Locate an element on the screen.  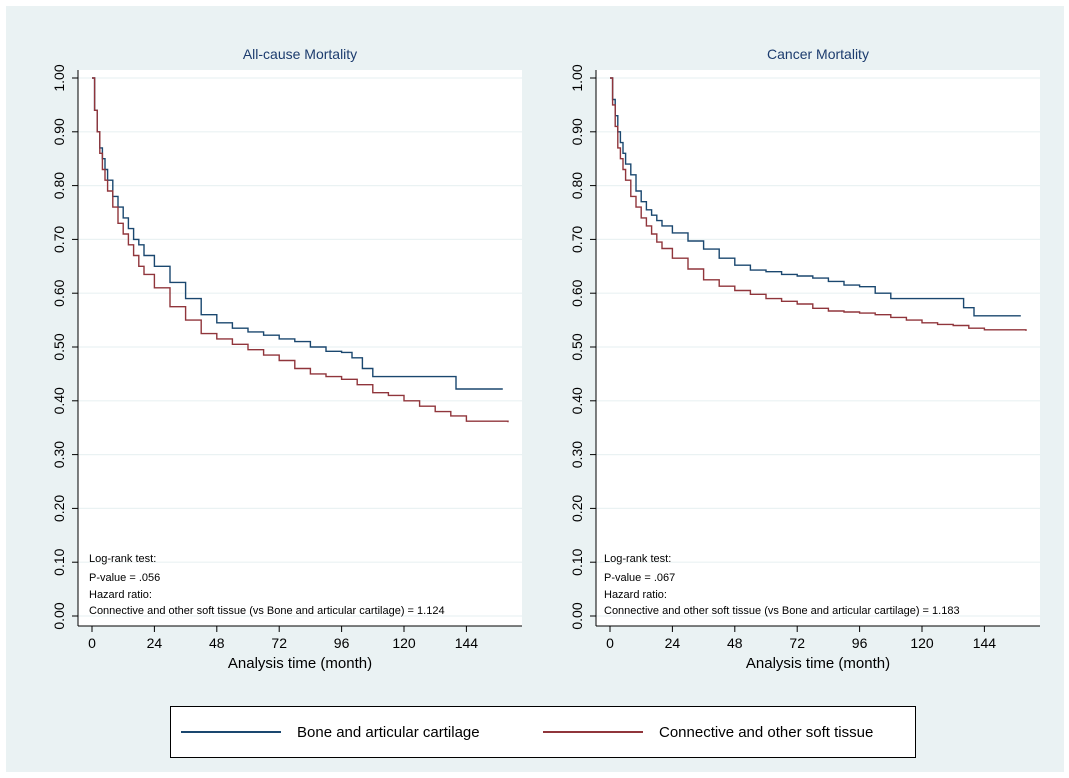
pvalue-label: P-value = .056 is located at coordinates (124, 578).